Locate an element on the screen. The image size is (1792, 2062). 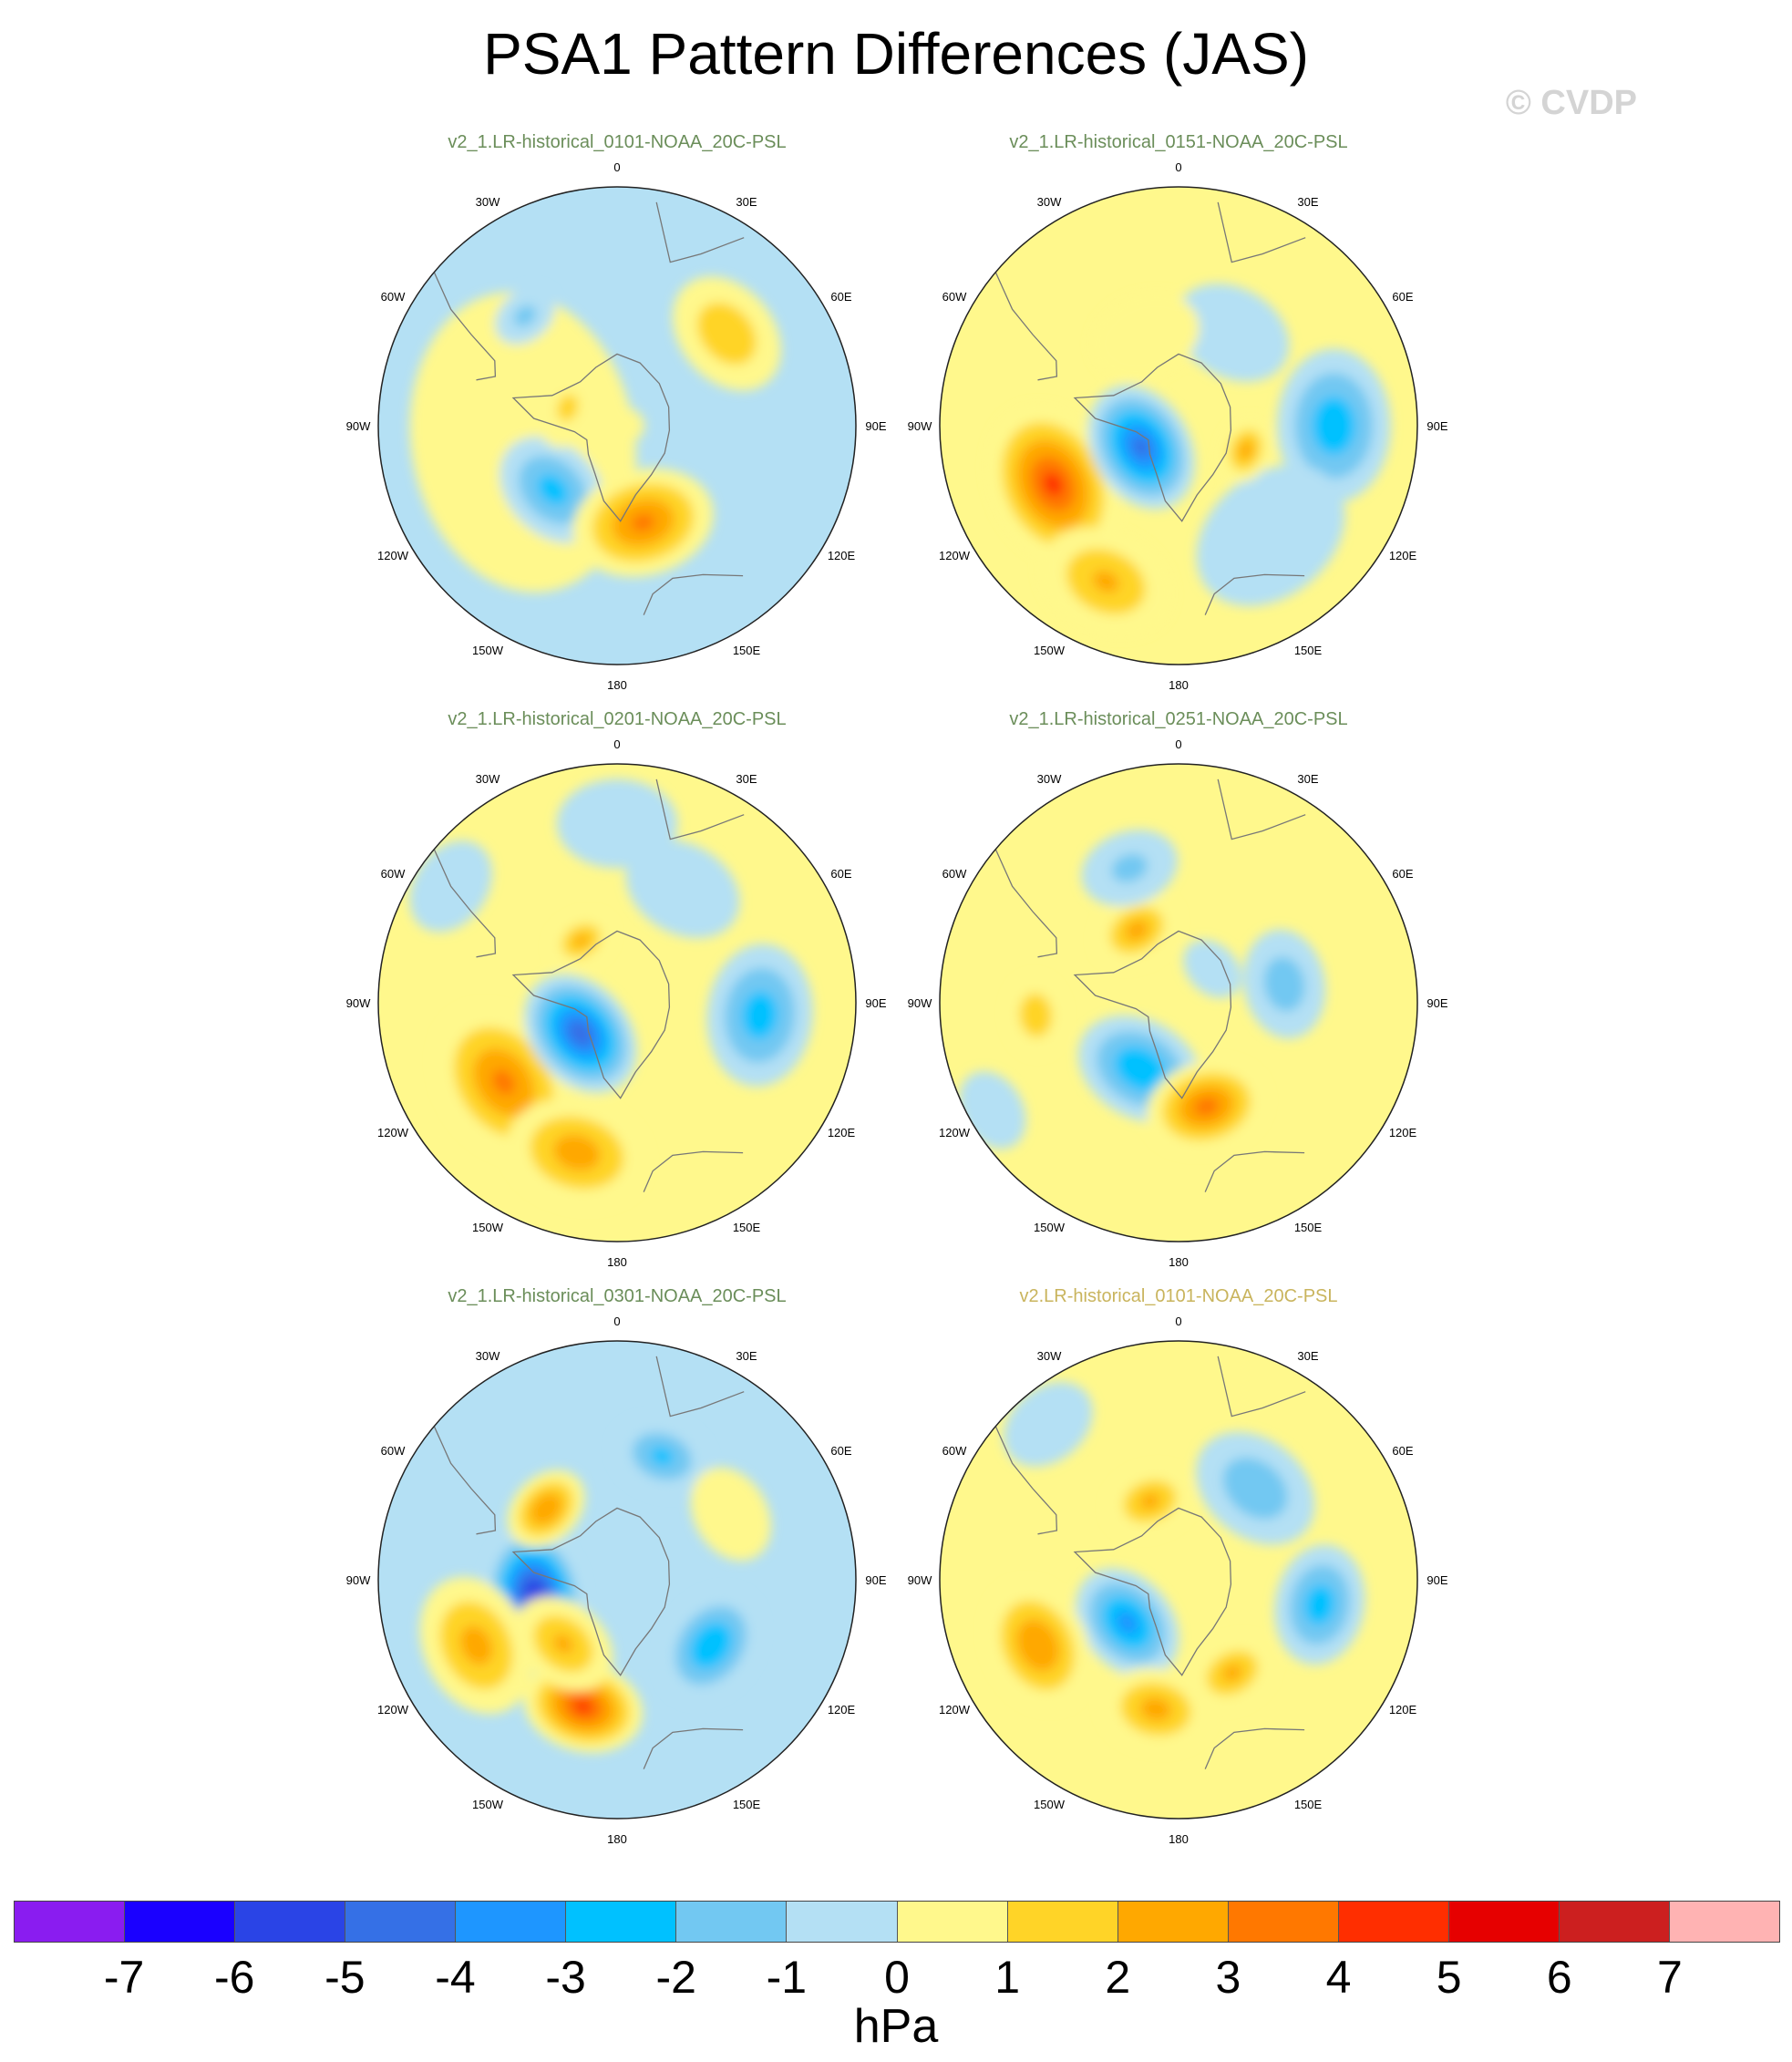
colorbar-tick-label: 5 is located at coordinates (1449, 1977).